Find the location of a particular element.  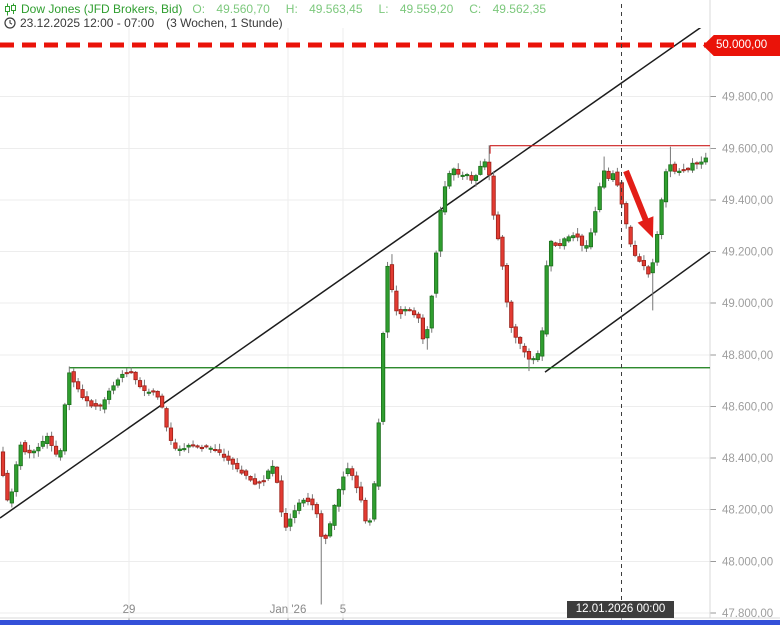

y-axis-label: 49.000,00 is located at coordinates (747, 304).